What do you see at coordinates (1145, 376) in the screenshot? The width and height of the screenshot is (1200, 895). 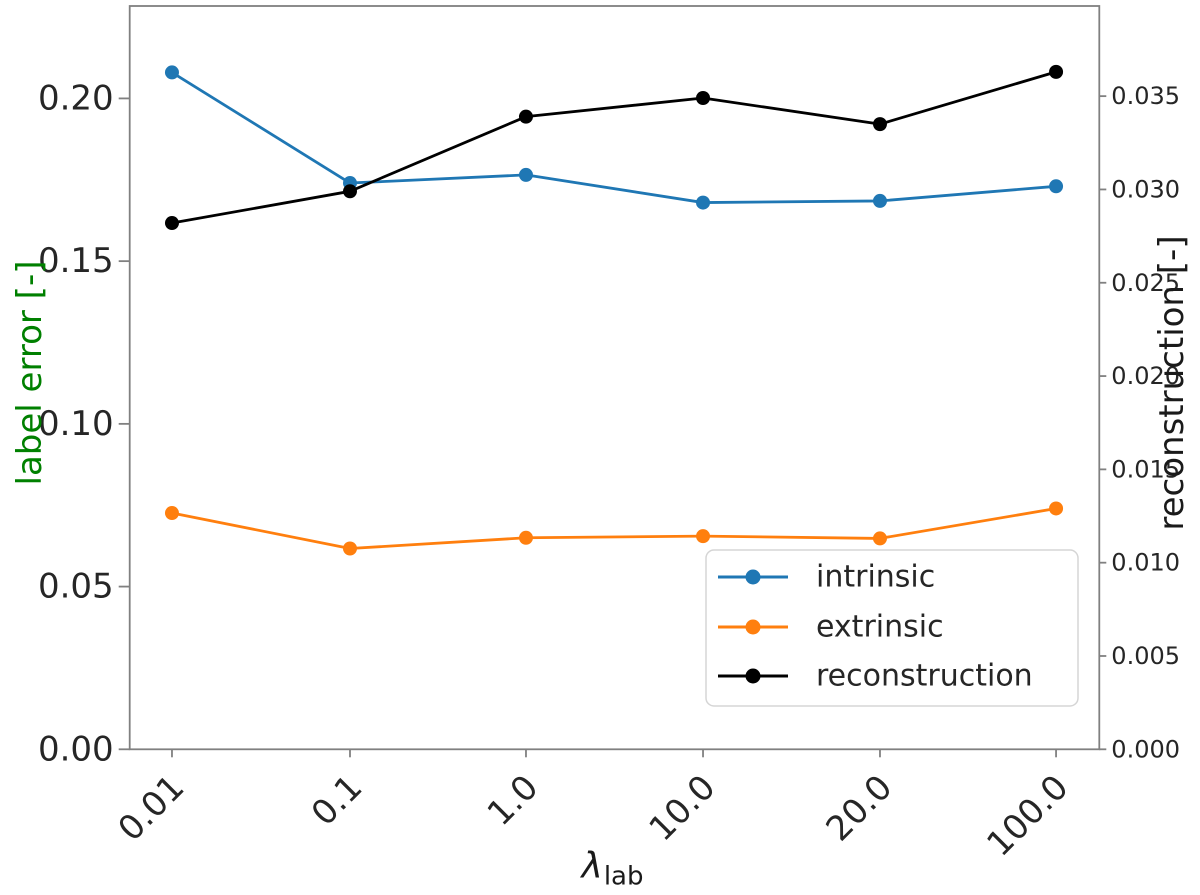 I see `right-tick-label: 0.020` at bounding box center [1145, 376].